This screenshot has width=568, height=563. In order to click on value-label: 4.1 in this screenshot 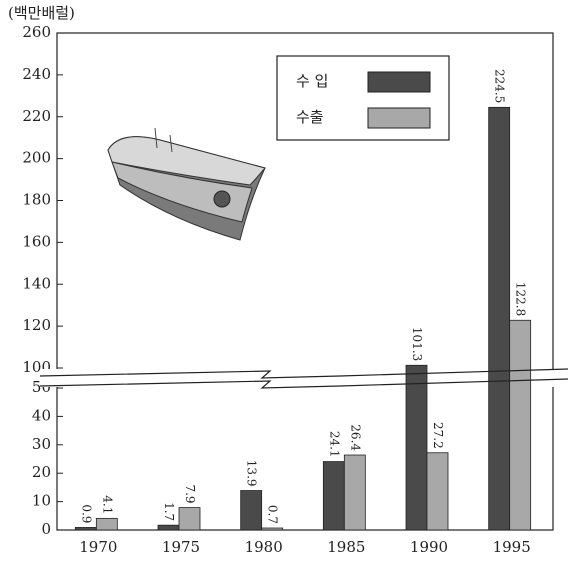, I will do `click(107, 504)`.